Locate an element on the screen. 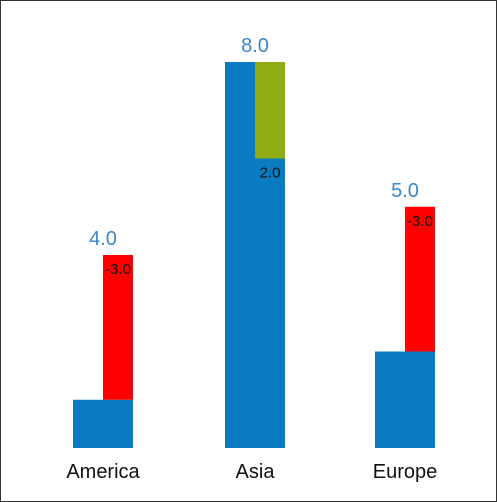 The image size is (497, 502). delta-label-europe: -3.0 is located at coordinates (420, 221).